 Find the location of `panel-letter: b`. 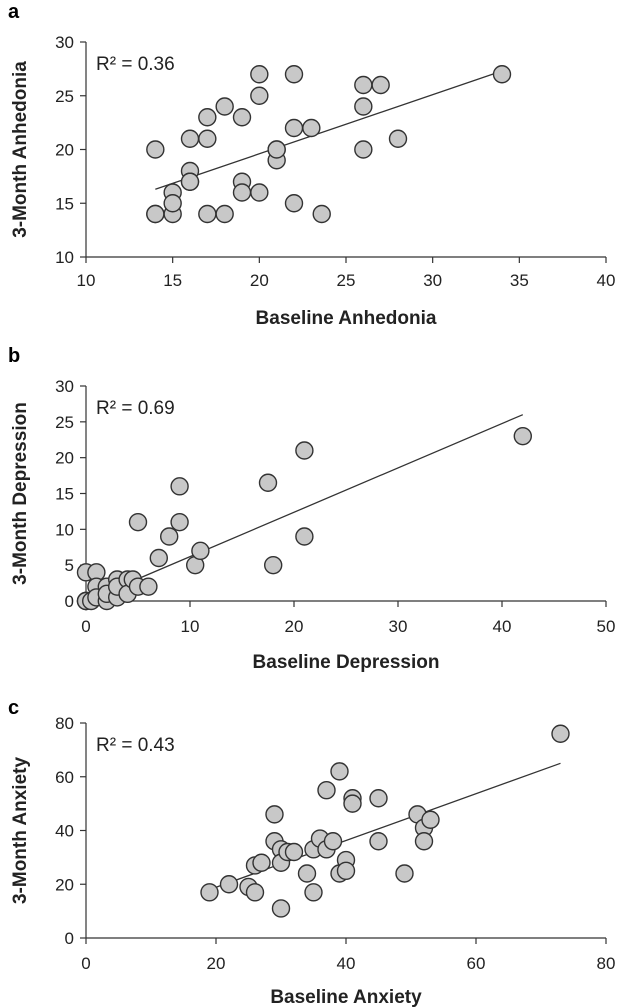

panel-letter: b is located at coordinates (14, 356).